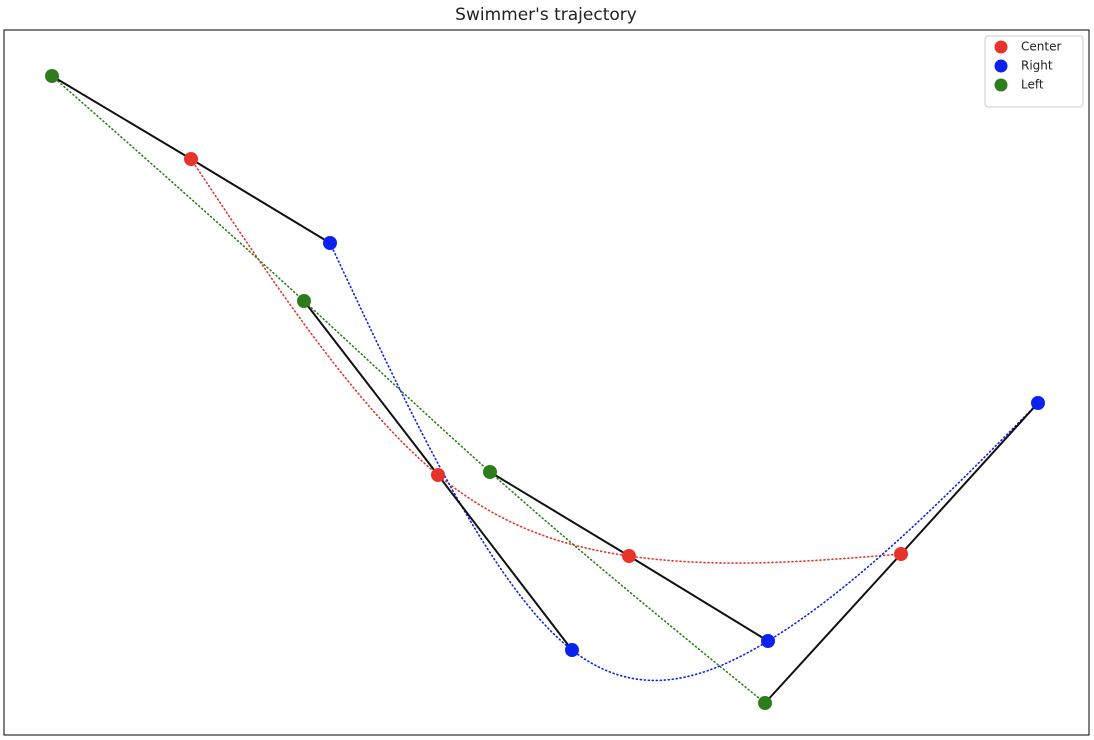  Describe the element at coordinates (1032, 85) in the screenshot. I see `legend-label: Left` at that location.